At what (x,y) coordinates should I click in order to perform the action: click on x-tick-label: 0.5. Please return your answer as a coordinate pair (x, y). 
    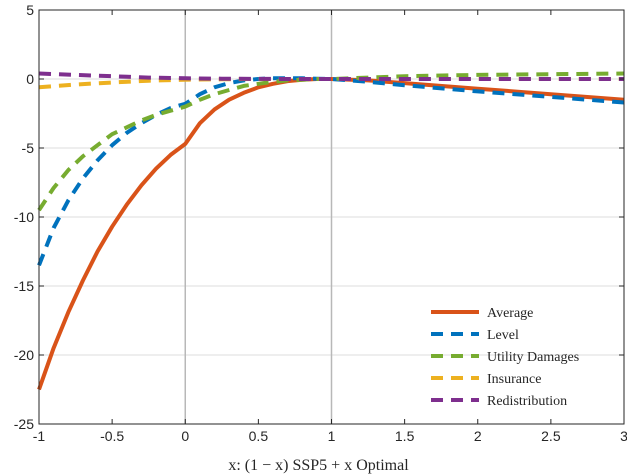
    Looking at the image, I should click on (259, 436).